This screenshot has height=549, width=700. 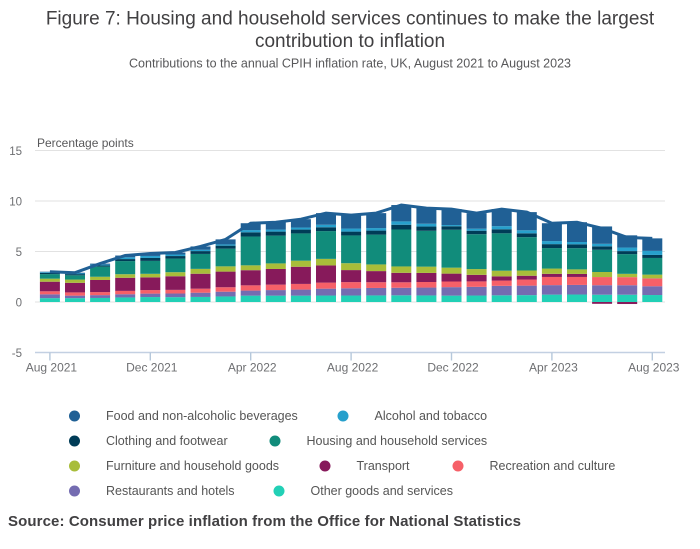 I want to click on svg-text: 5, so click(x=19, y=253).